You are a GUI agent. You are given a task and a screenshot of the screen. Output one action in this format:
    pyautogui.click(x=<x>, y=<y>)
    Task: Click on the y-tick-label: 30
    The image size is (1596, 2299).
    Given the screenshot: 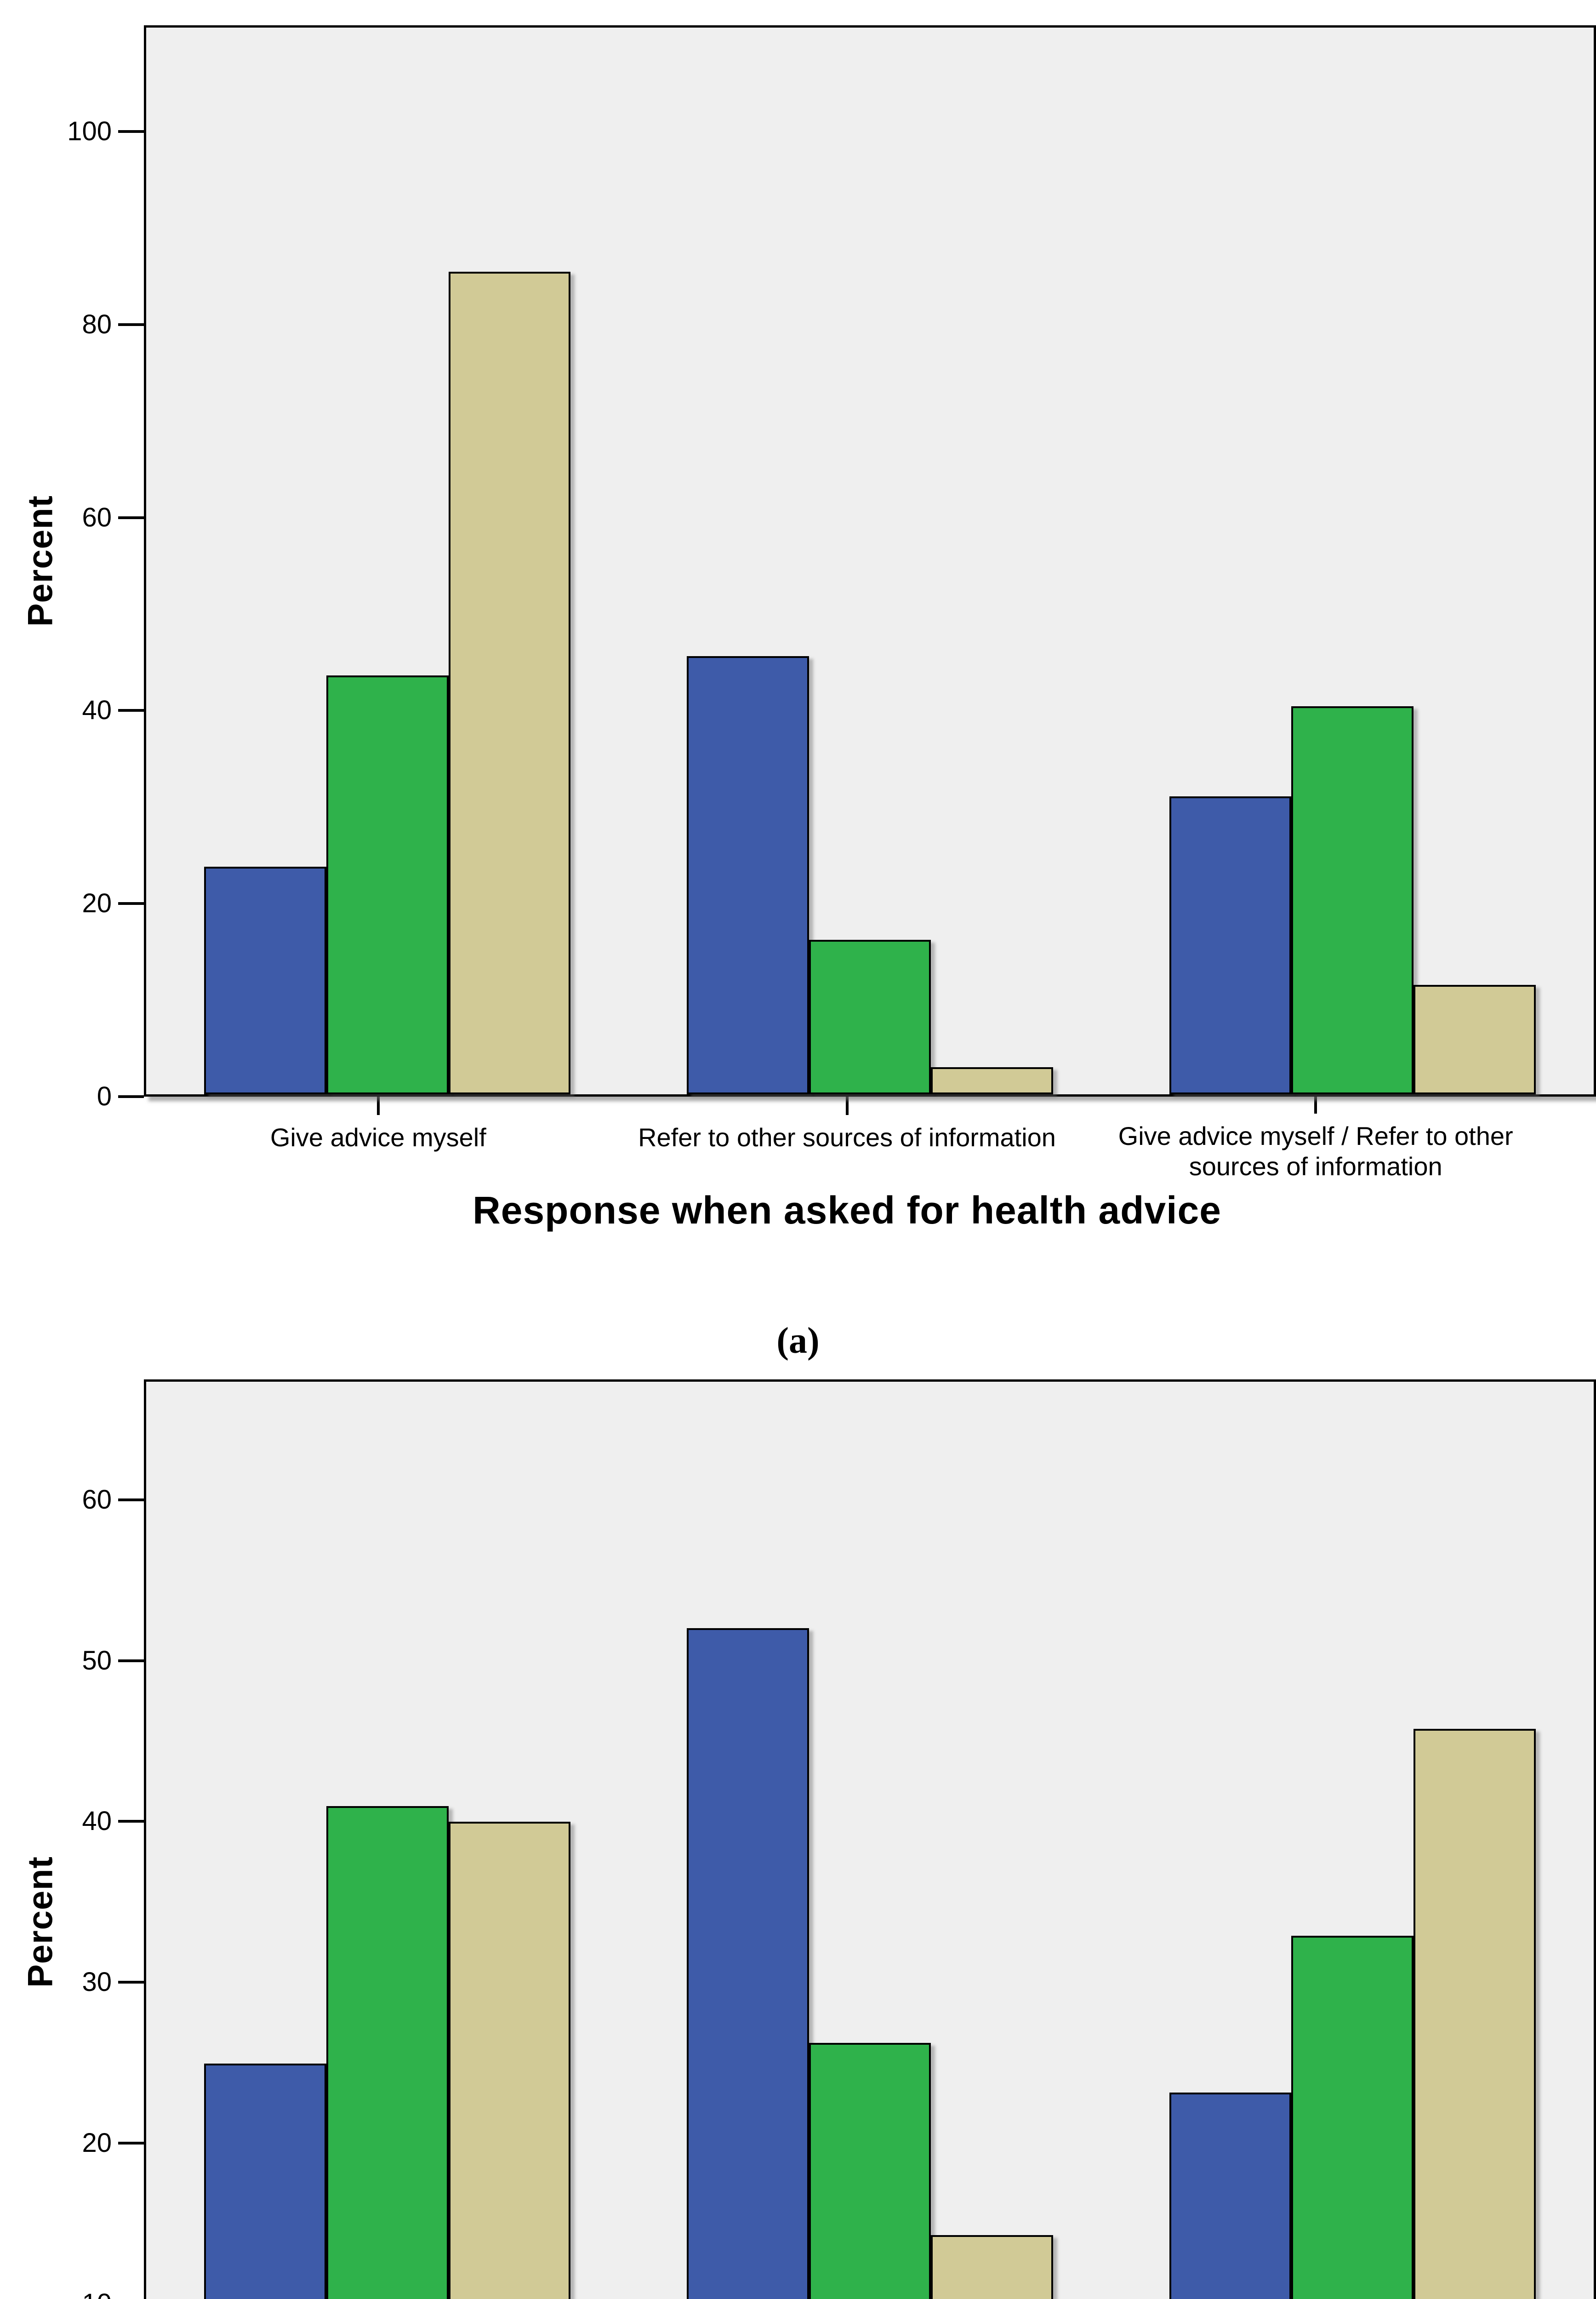 What is the action you would take?
    pyautogui.click(x=97, y=1982)
    